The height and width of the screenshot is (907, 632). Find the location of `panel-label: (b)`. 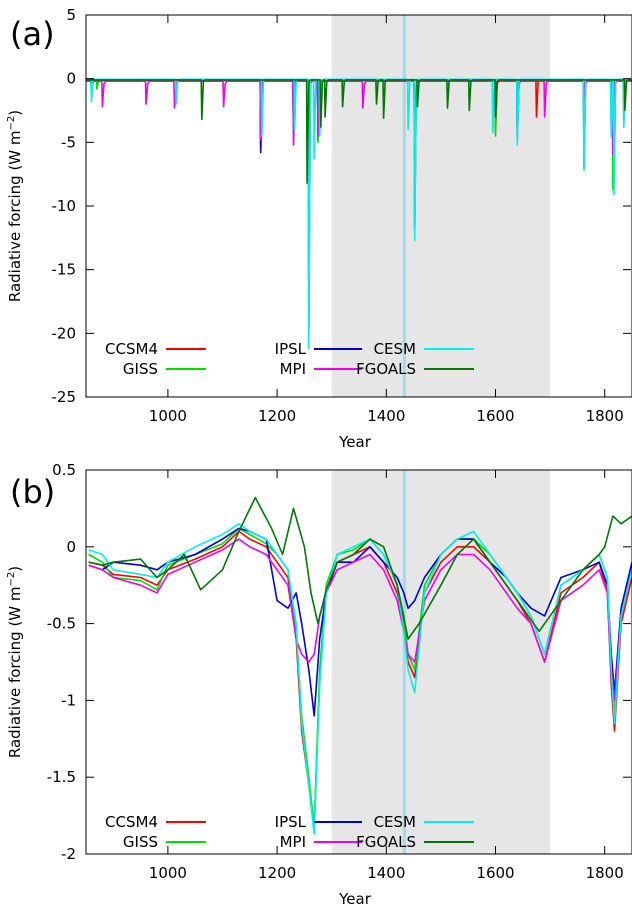

panel-label: (b) is located at coordinates (32, 492).